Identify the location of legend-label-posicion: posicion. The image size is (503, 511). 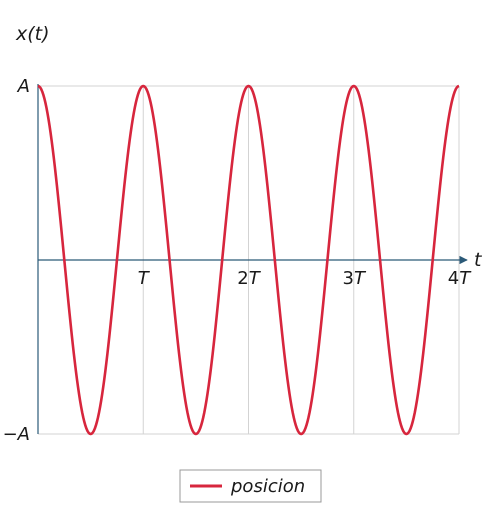
(267, 486).